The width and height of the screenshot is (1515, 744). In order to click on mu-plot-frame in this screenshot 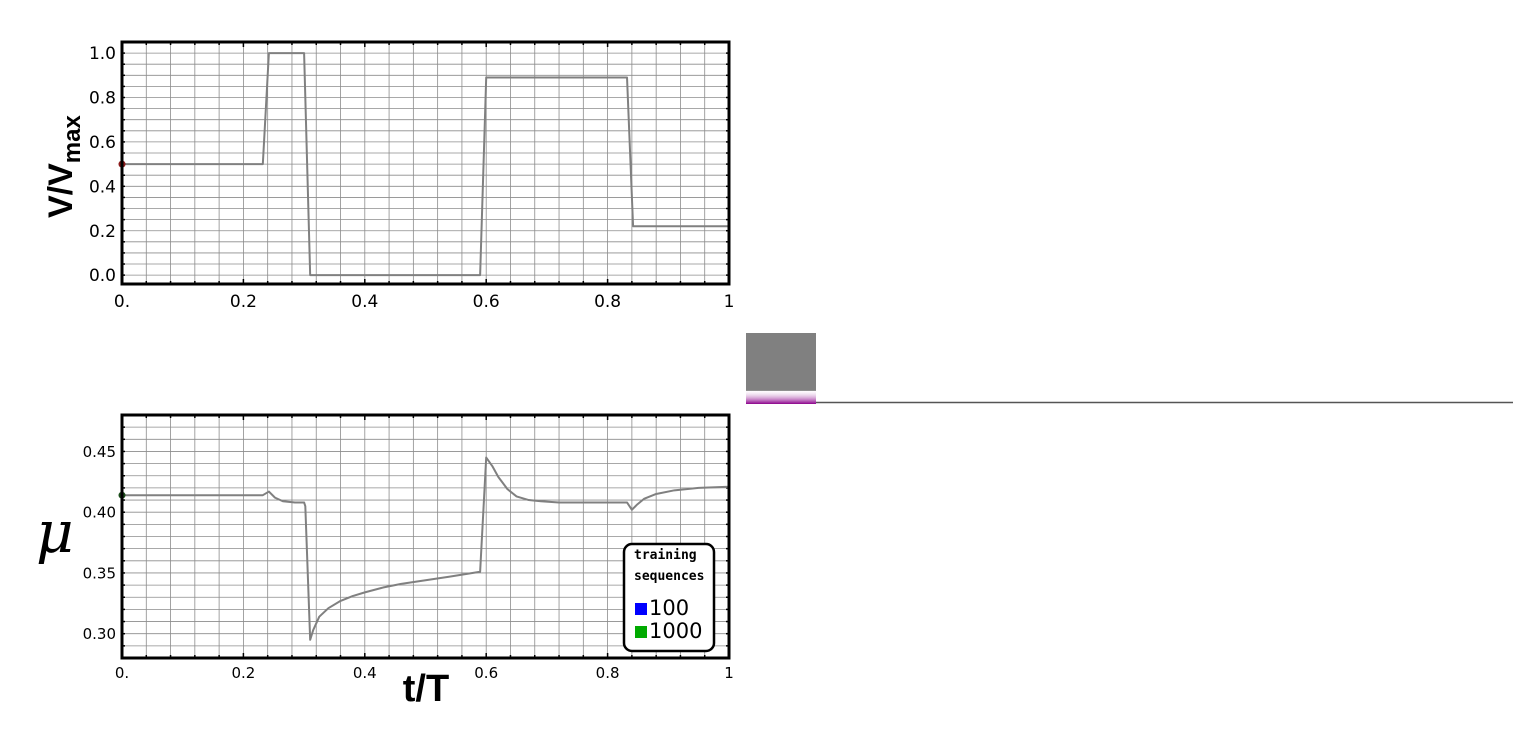, I will do `click(425, 536)`.